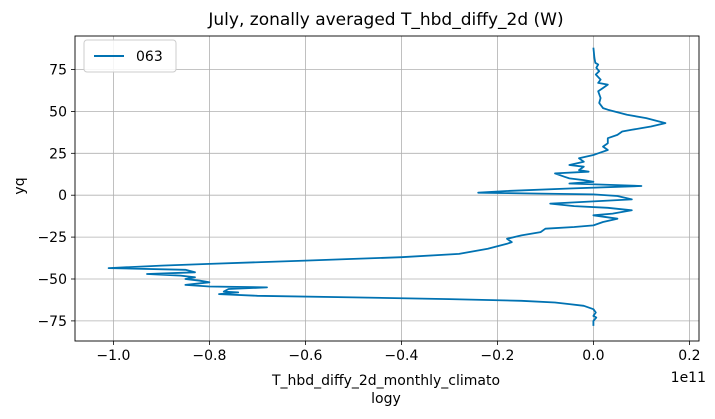 The width and height of the screenshot is (715, 419). Describe the element at coordinates (20, 185) in the screenshot. I see `y-axis-label: yq` at that location.